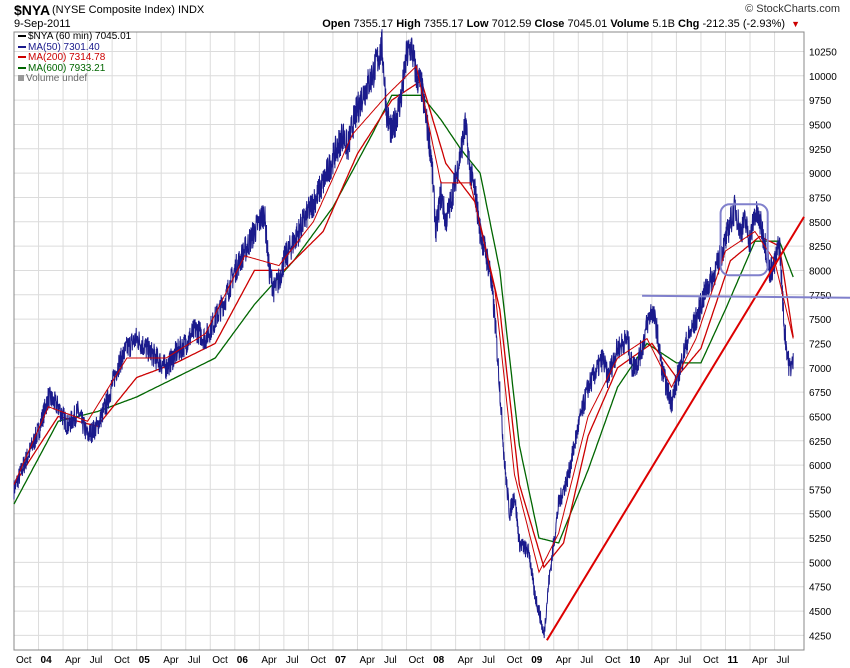  What do you see at coordinates (113, 10) in the screenshot?
I see `index-full-name: (NYSE Composite Index)` at bounding box center [113, 10].